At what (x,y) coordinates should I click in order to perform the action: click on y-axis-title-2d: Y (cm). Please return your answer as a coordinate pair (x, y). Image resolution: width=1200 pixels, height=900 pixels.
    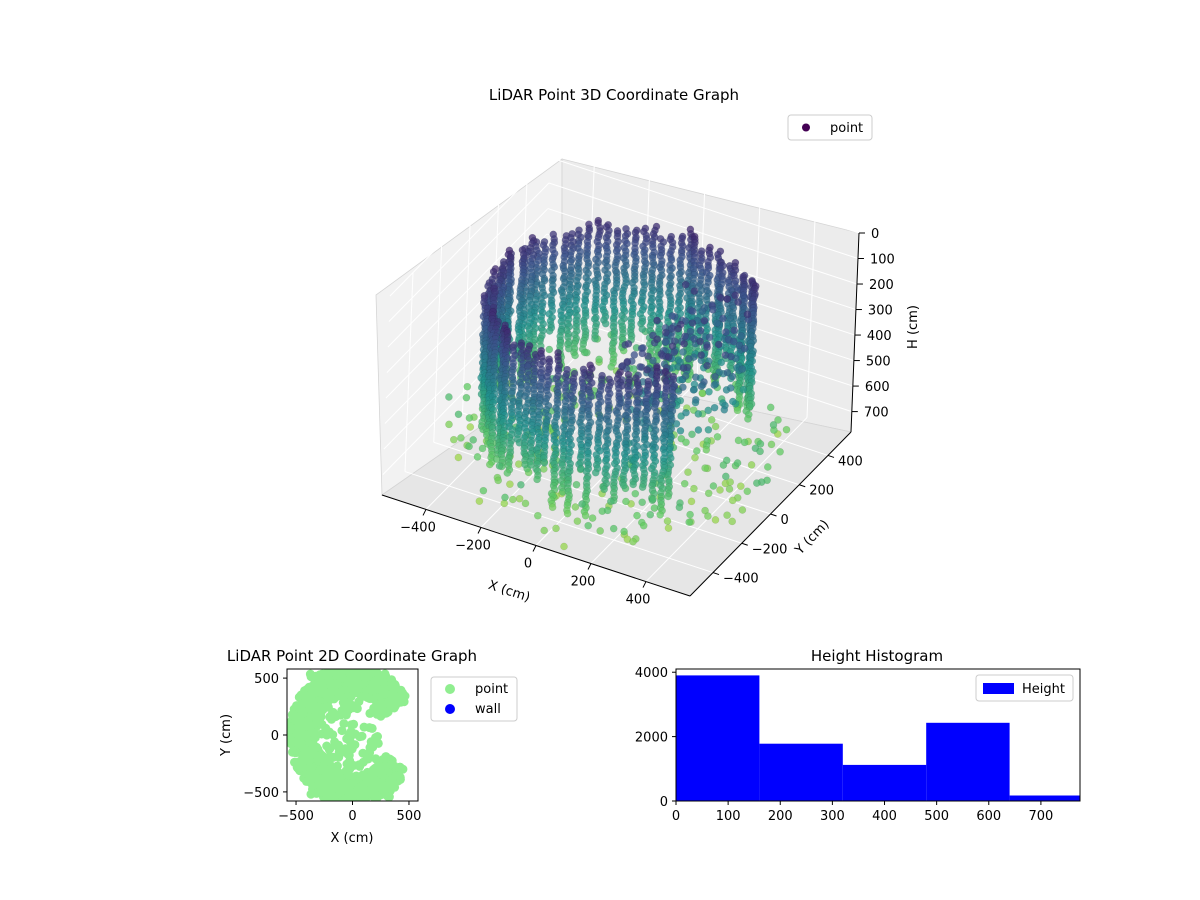
    Looking at the image, I should click on (226, 735).